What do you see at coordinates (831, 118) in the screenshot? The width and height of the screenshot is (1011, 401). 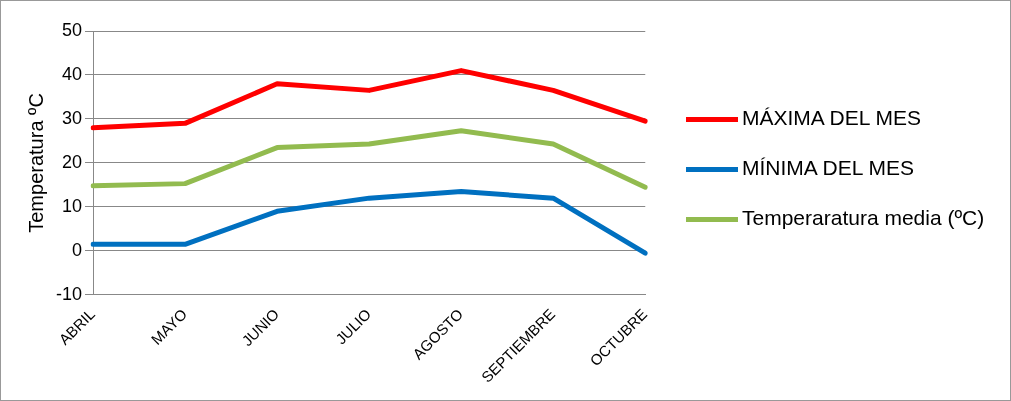 I see `legend-label: MÁXIMA DEL MES` at bounding box center [831, 118].